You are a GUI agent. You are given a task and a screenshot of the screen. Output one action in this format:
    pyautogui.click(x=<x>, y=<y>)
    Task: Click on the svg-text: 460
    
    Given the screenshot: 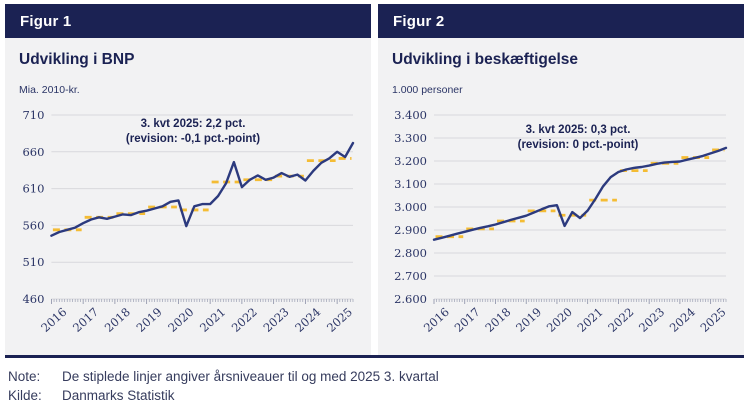 What is the action you would take?
    pyautogui.click(x=33, y=299)
    